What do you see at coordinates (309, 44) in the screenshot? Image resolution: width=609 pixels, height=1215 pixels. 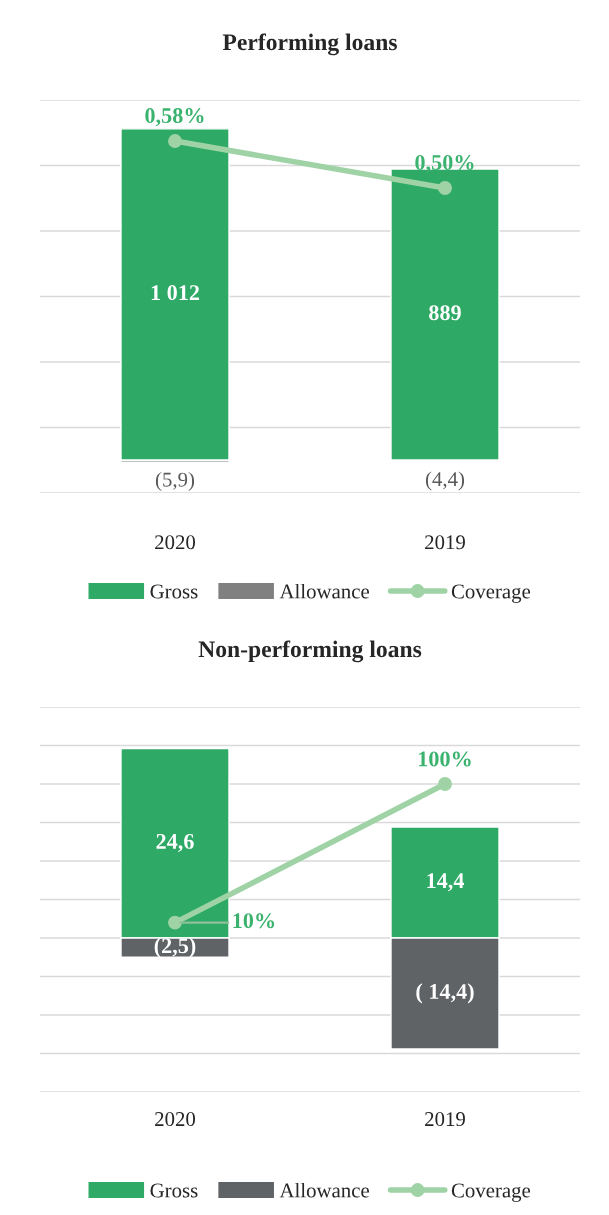 I see `chart-title: Performing loans` at bounding box center [309, 44].